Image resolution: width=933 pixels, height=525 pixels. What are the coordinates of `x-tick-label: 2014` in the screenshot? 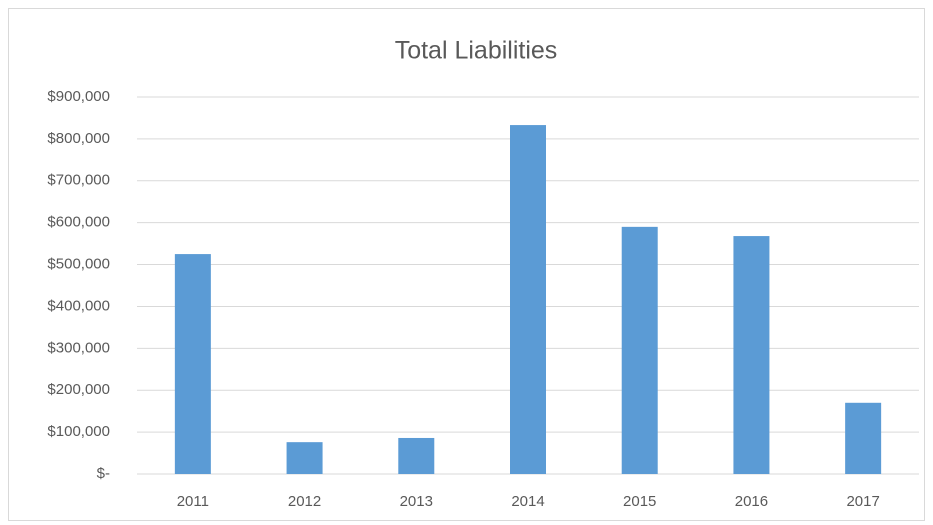 It's located at (527, 501).